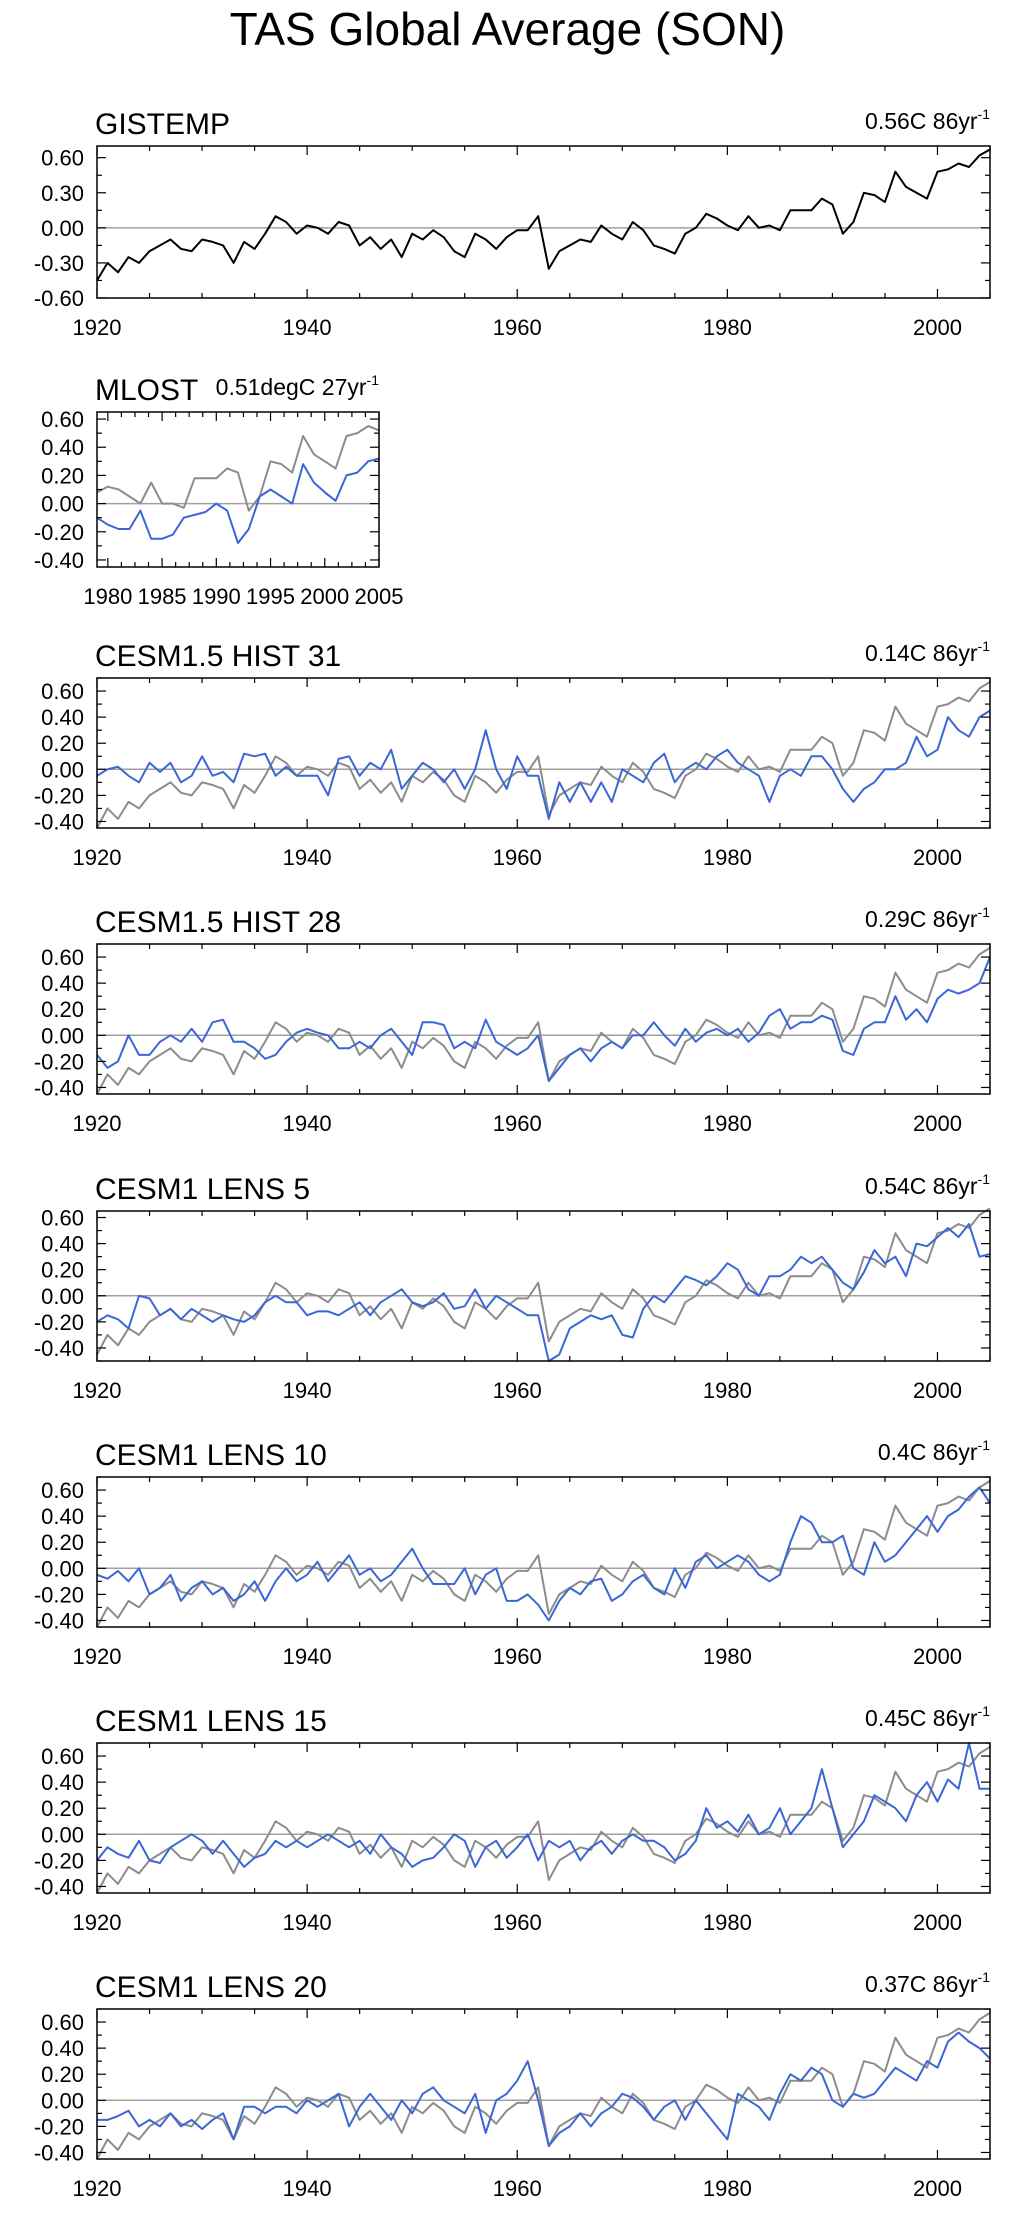 Image resolution: width=1015 pixels, height=2217 pixels. Describe the element at coordinates (62, 193) in the screenshot. I see `y-tick-label: 0.30` at that location.